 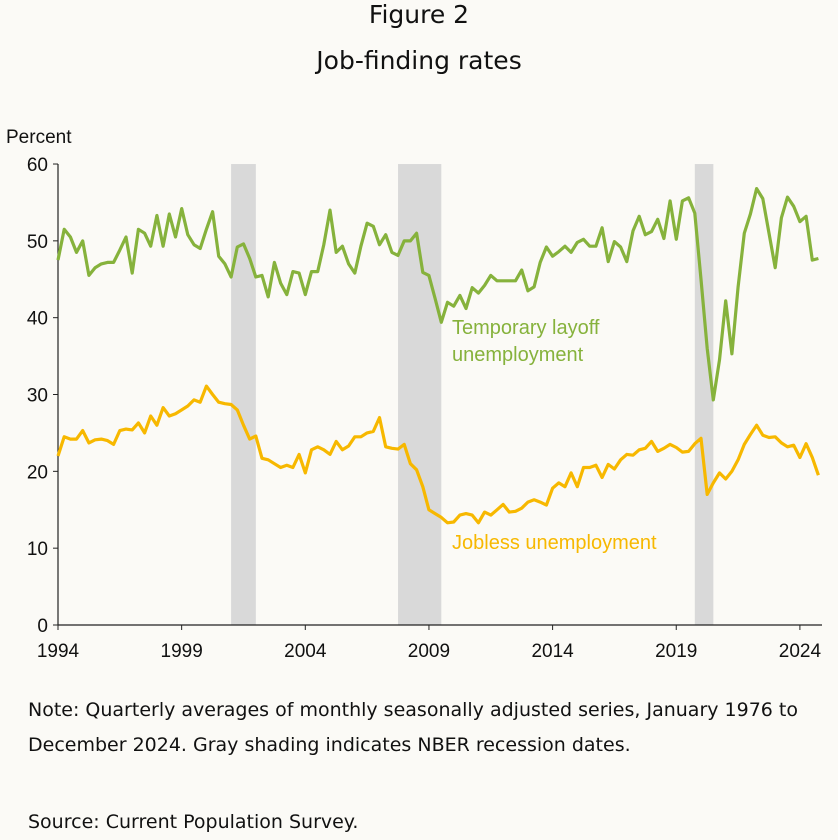 I want to click on y-tick-label: 20, so click(x=37, y=472).